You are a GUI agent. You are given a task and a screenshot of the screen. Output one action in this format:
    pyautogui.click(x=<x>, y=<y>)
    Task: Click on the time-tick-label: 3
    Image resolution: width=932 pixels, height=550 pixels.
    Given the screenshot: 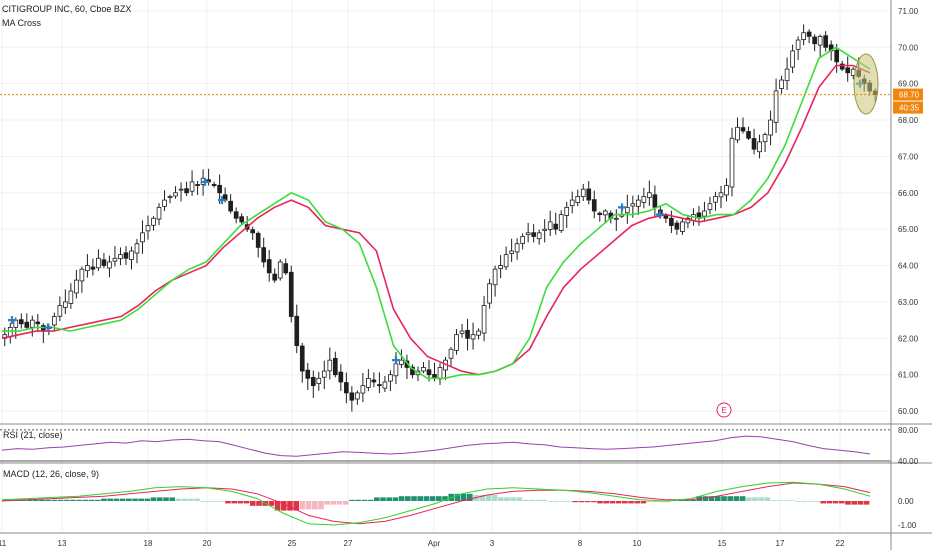 What is the action you would take?
    pyautogui.click(x=492, y=543)
    